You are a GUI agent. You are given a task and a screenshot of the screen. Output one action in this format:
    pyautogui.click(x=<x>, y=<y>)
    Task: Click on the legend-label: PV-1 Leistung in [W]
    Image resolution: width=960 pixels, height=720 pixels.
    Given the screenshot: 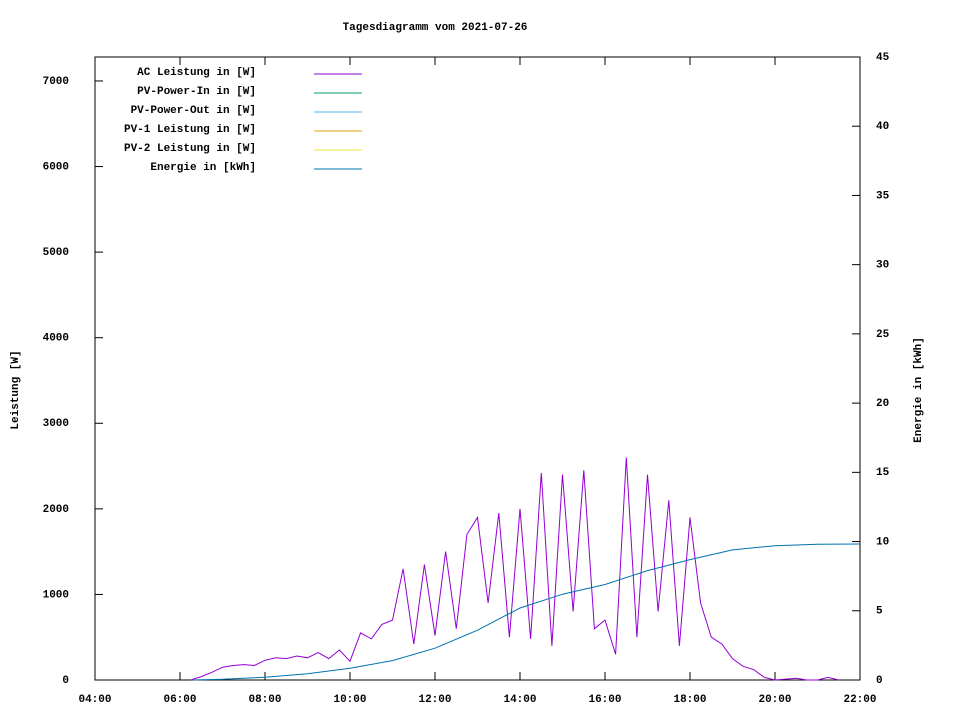 What is the action you would take?
    pyautogui.click(x=190, y=130)
    